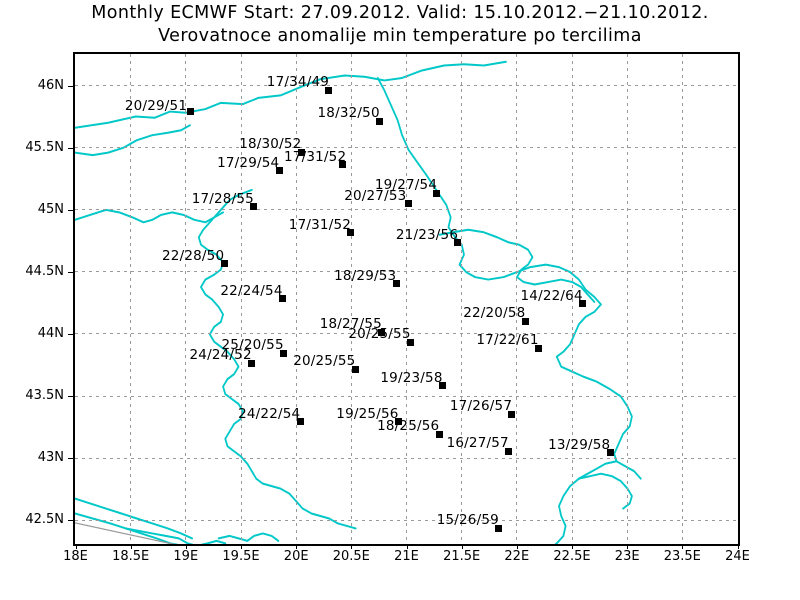 This screenshot has width=800, height=600. What do you see at coordinates (193, 255) in the screenshot?
I see `station-tercile-label: 22/28/50` at bounding box center [193, 255].